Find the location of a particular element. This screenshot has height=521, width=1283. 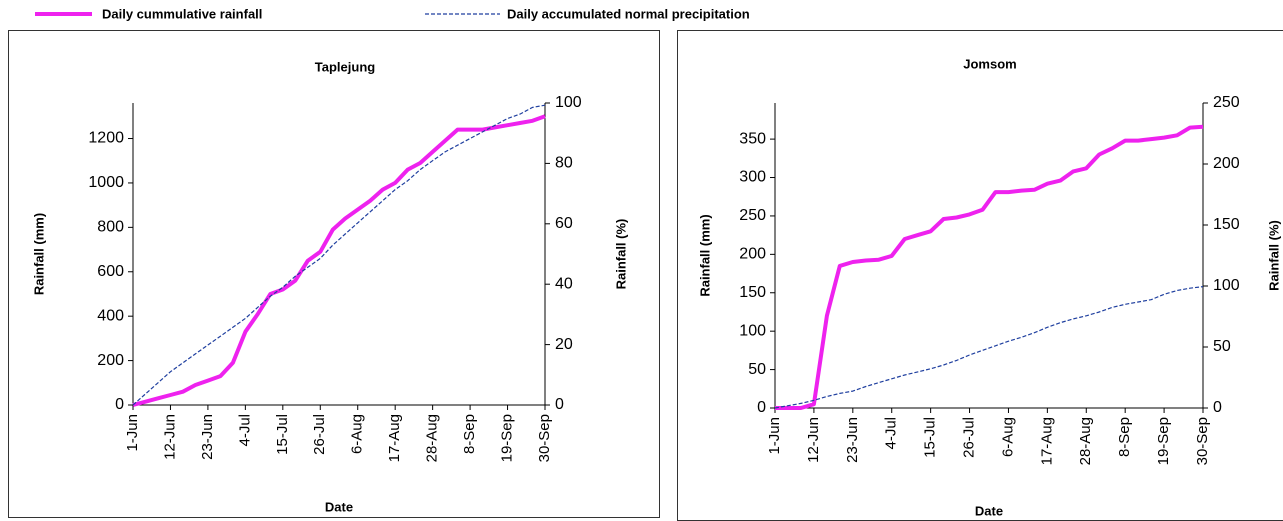

legend-label: Daily accumulated normal precipitation is located at coordinates (628, 13).